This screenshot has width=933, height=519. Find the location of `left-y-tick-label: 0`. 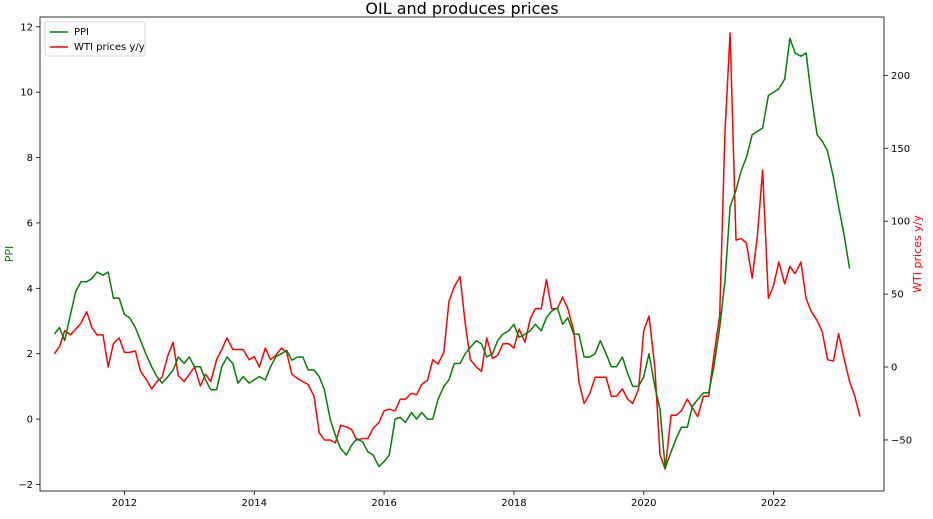

left-y-tick-label: 0 is located at coordinates (30, 420).